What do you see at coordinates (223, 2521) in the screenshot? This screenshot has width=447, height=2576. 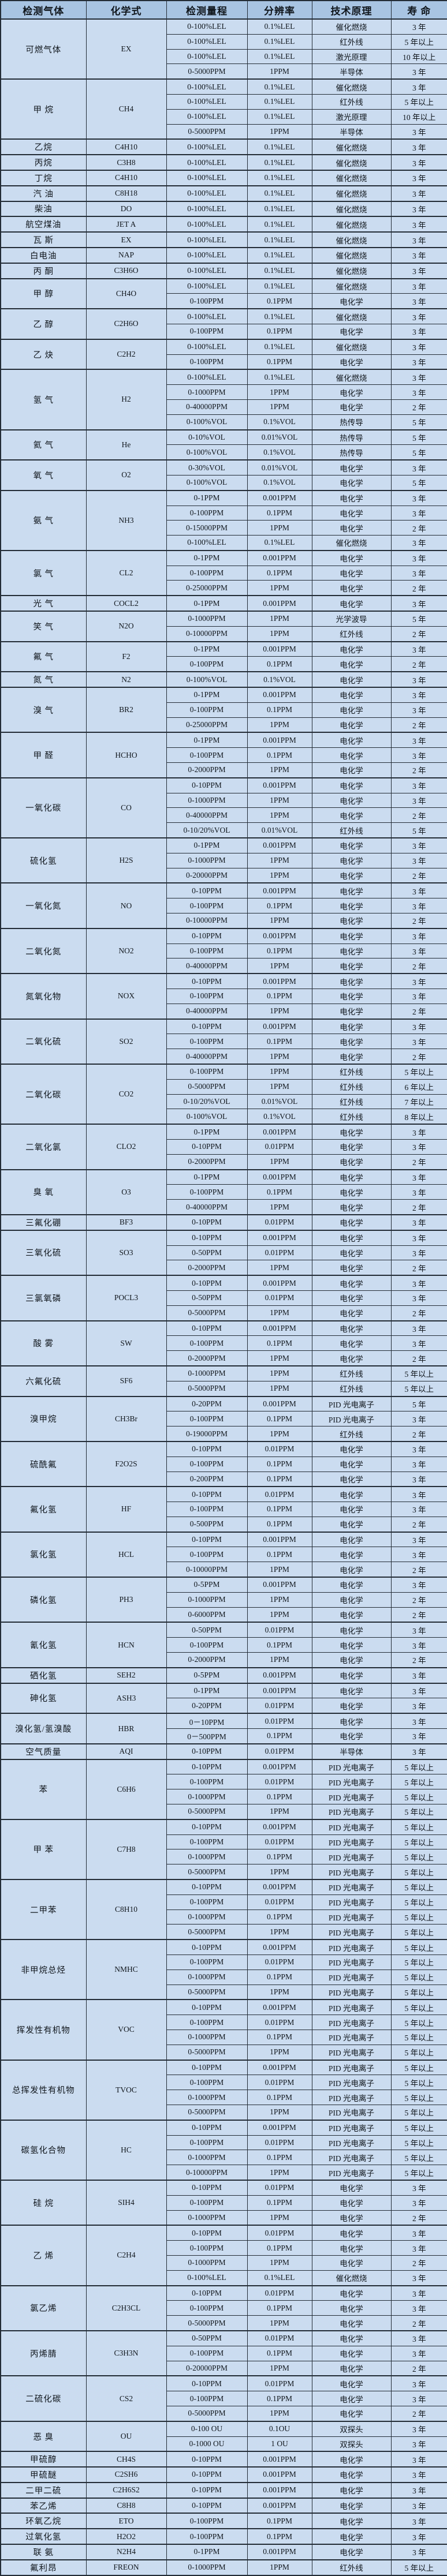 I see `table-row: 环氧乙烷 ETO 0-100PPM 0.1PPM 电化学 3 年` at bounding box center [223, 2521].